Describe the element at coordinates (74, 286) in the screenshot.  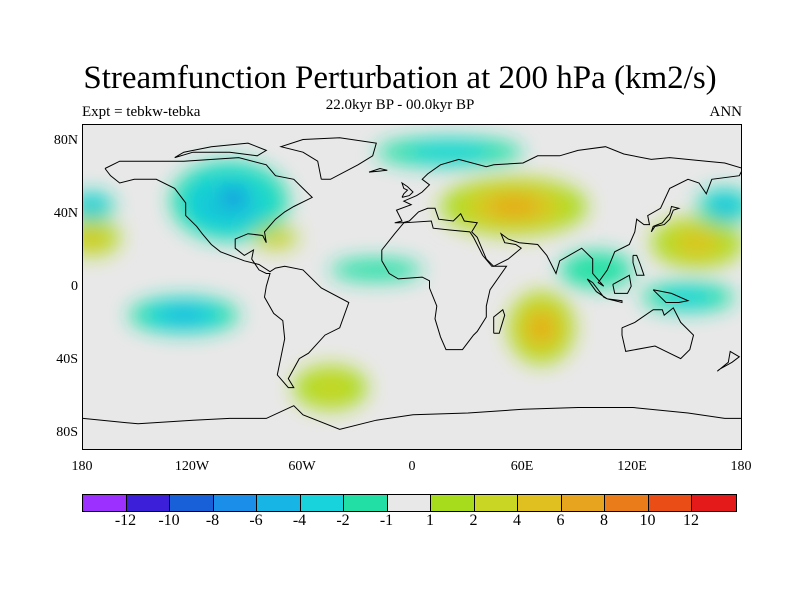
I see `lat-tick-0: 0` at that location.